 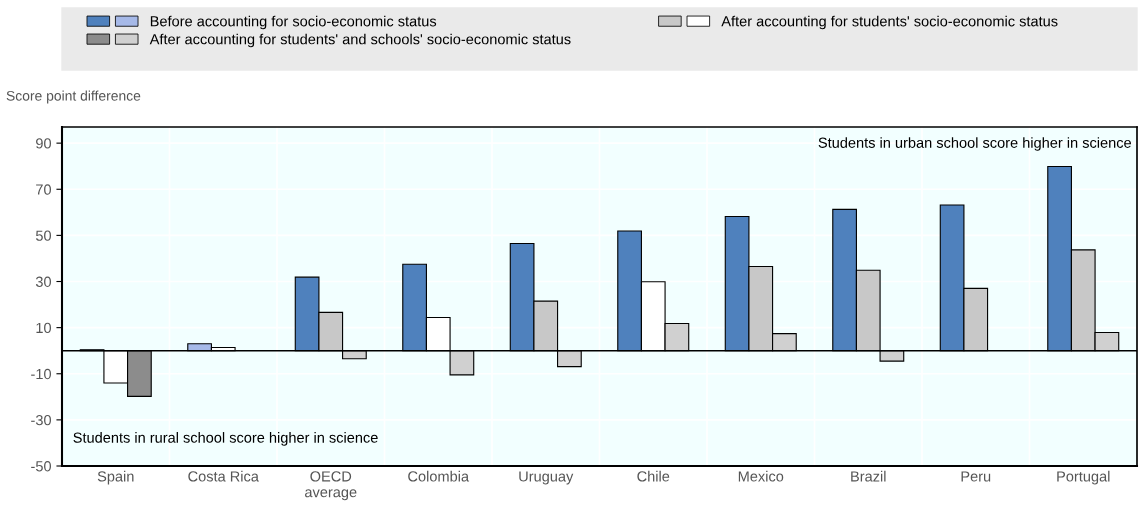 What do you see at coordinates (889, 22) in the screenshot?
I see `legend-label: After accounting for students' socio-economic status` at bounding box center [889, 22].